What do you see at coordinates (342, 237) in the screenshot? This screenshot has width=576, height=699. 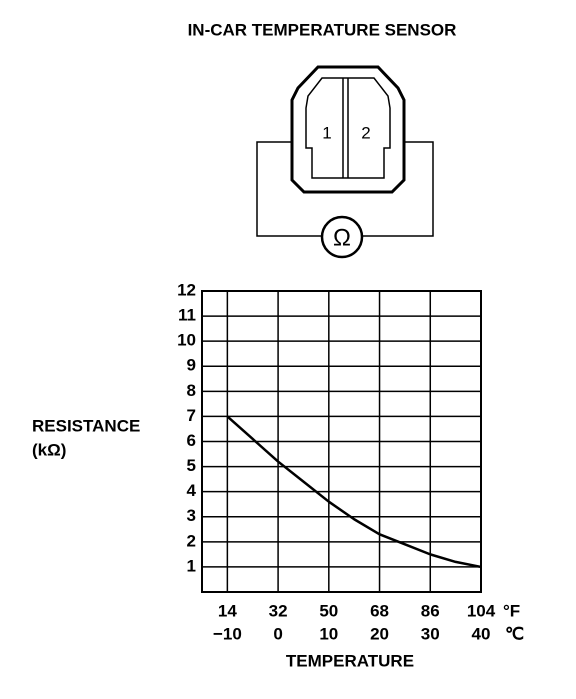 I see `ohmmeter-symbol: Ω` at bounding box center [342, 237].